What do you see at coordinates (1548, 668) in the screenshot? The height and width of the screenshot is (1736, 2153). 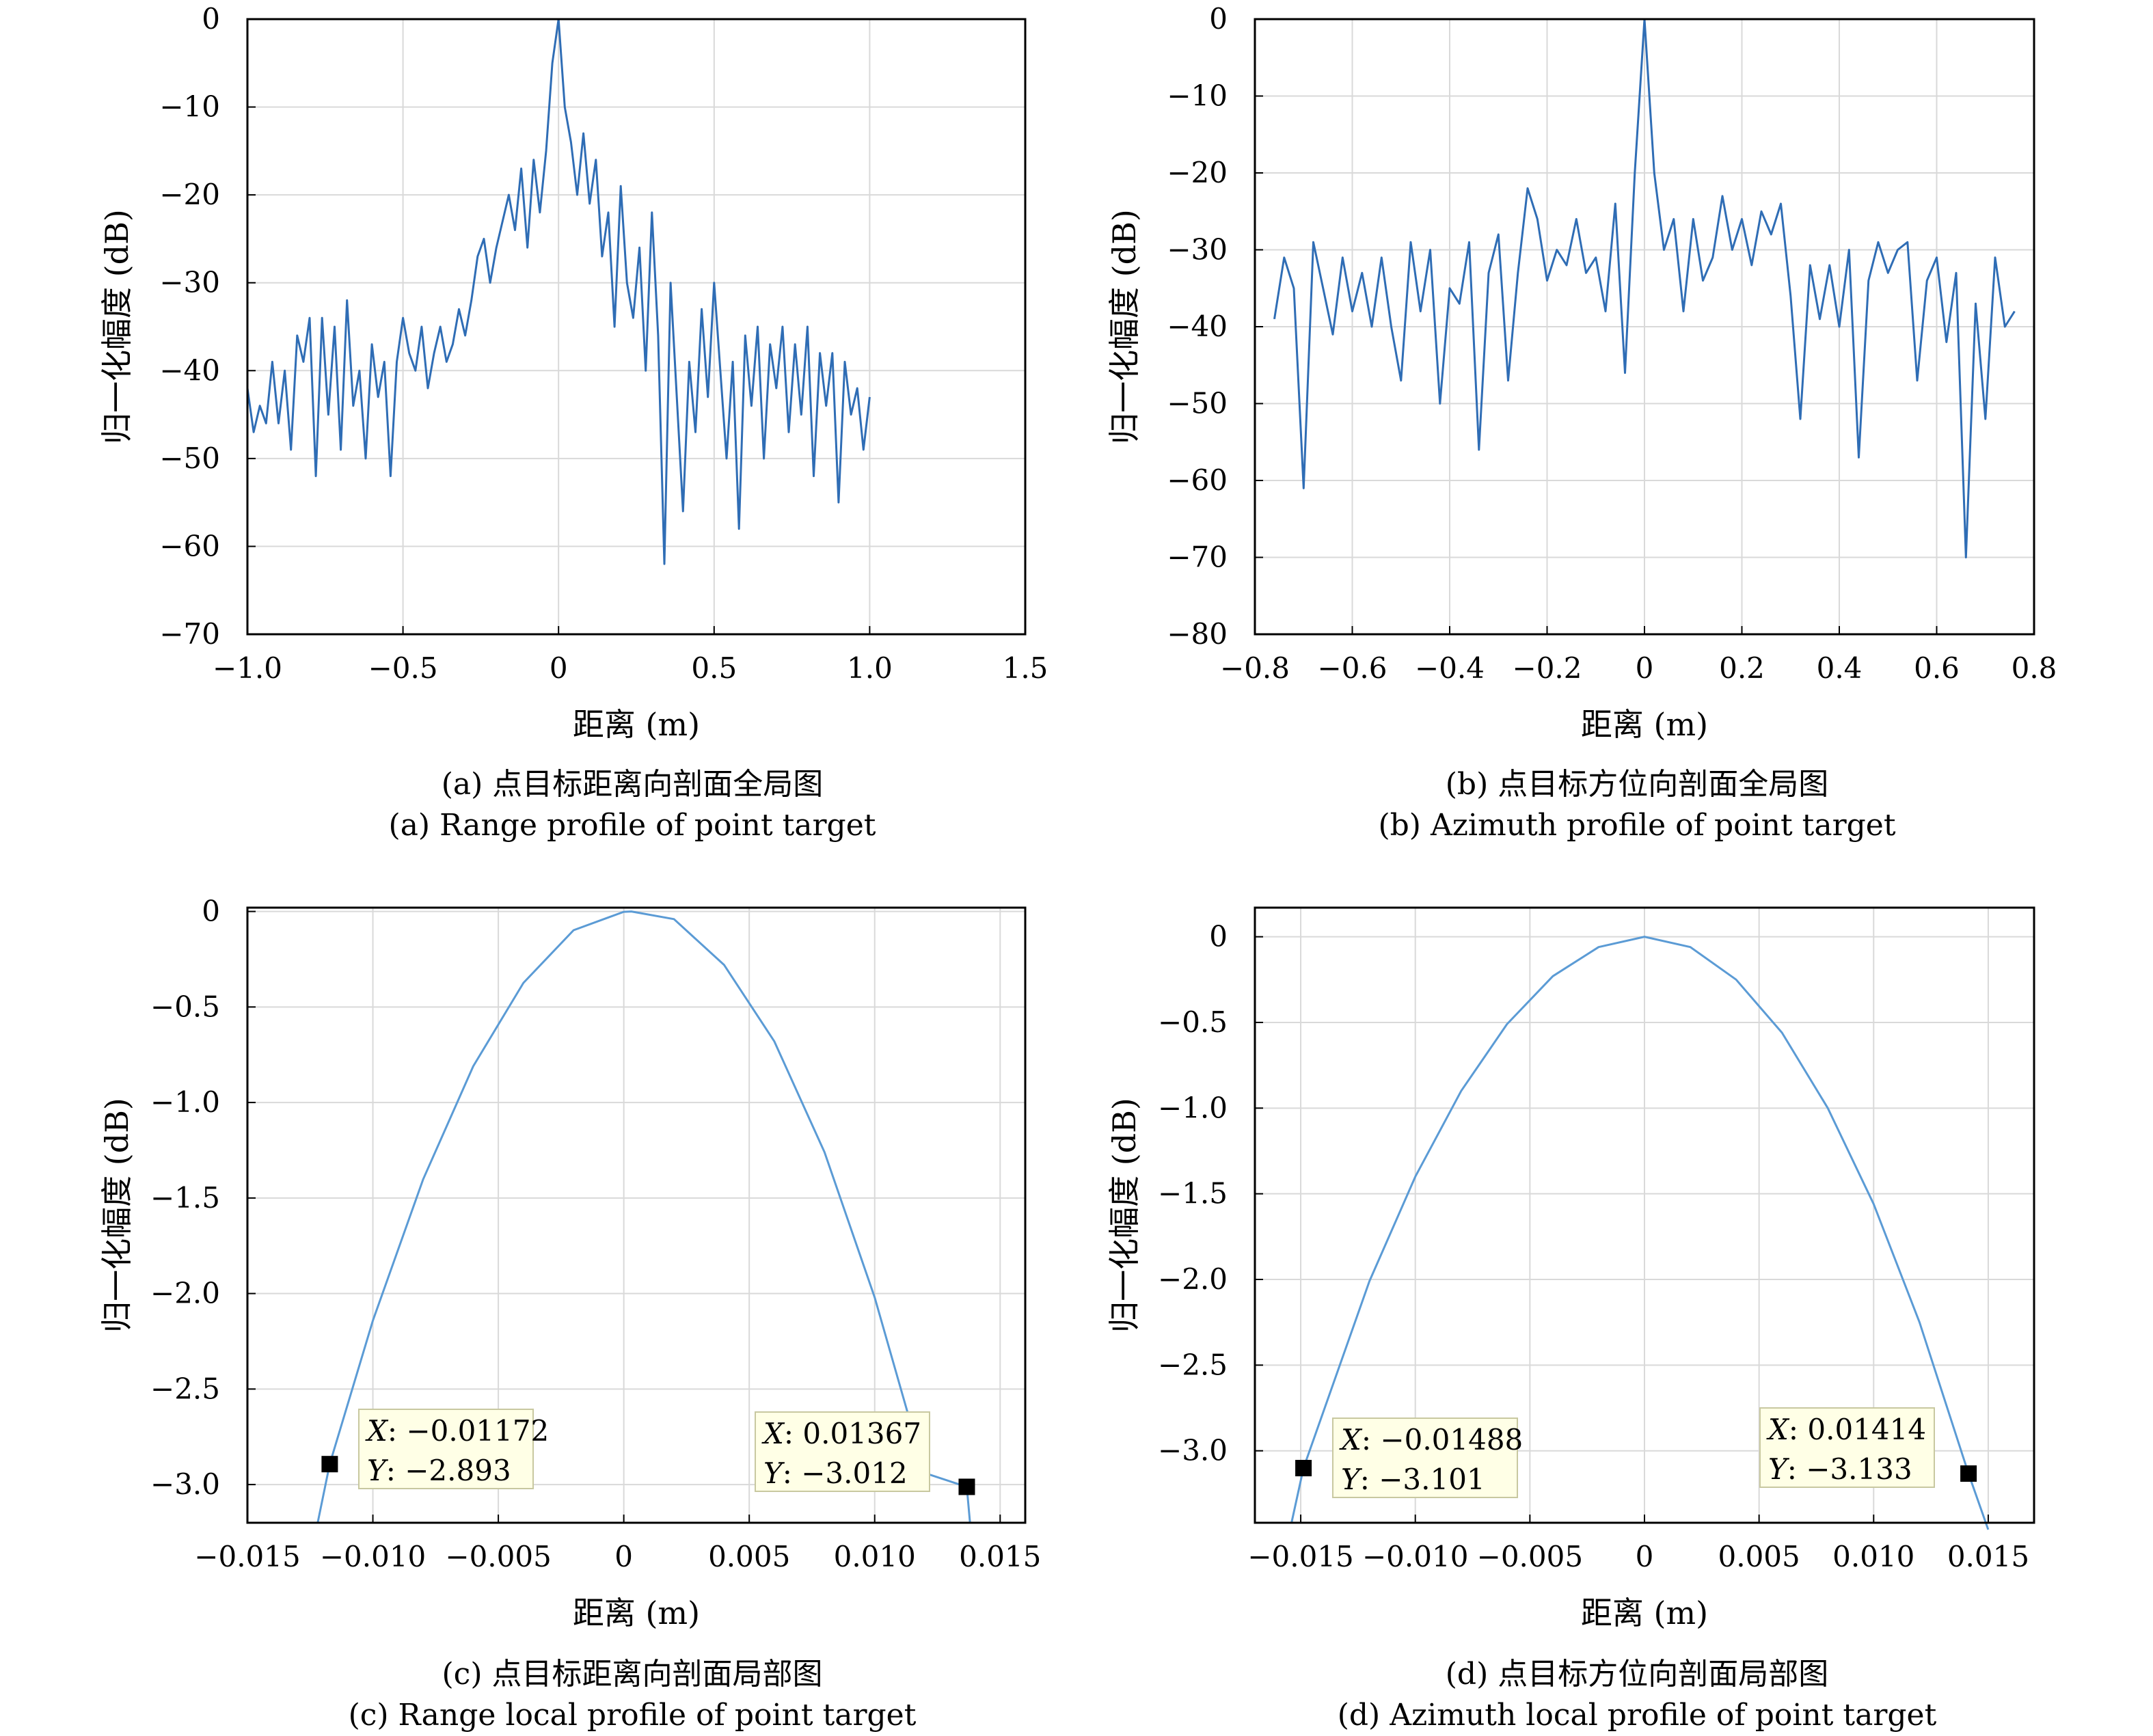 I see `x-tick-label: −0.2` at bounding box center [1548, 668].